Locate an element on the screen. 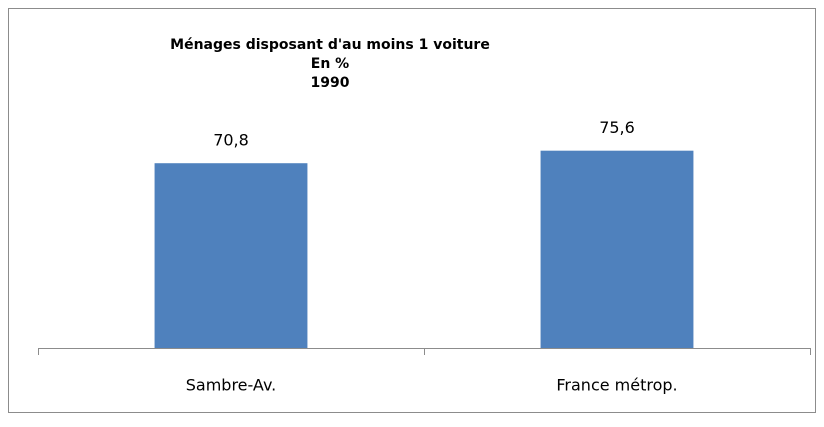 This screenshot has width=824, height=427. value-label: 70,8 is located at coordinates (231, 140).